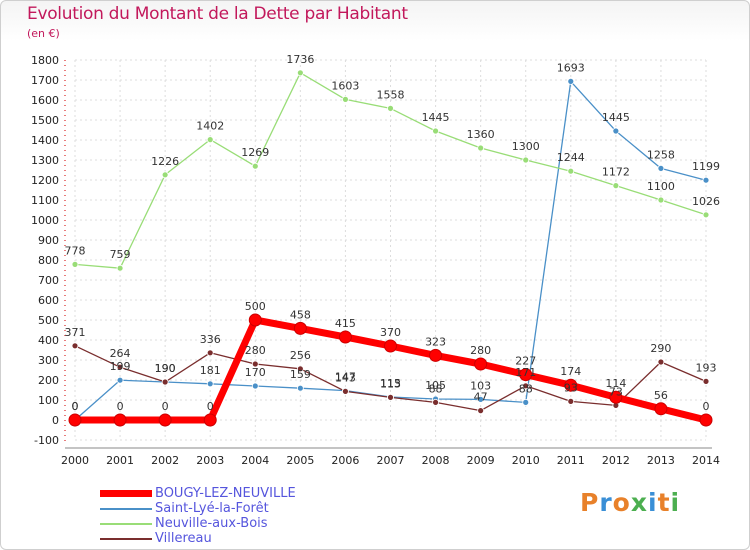 This screenshot has width=750, height=550. I want to click on x-tick-label: 2004, so click(255, 460).